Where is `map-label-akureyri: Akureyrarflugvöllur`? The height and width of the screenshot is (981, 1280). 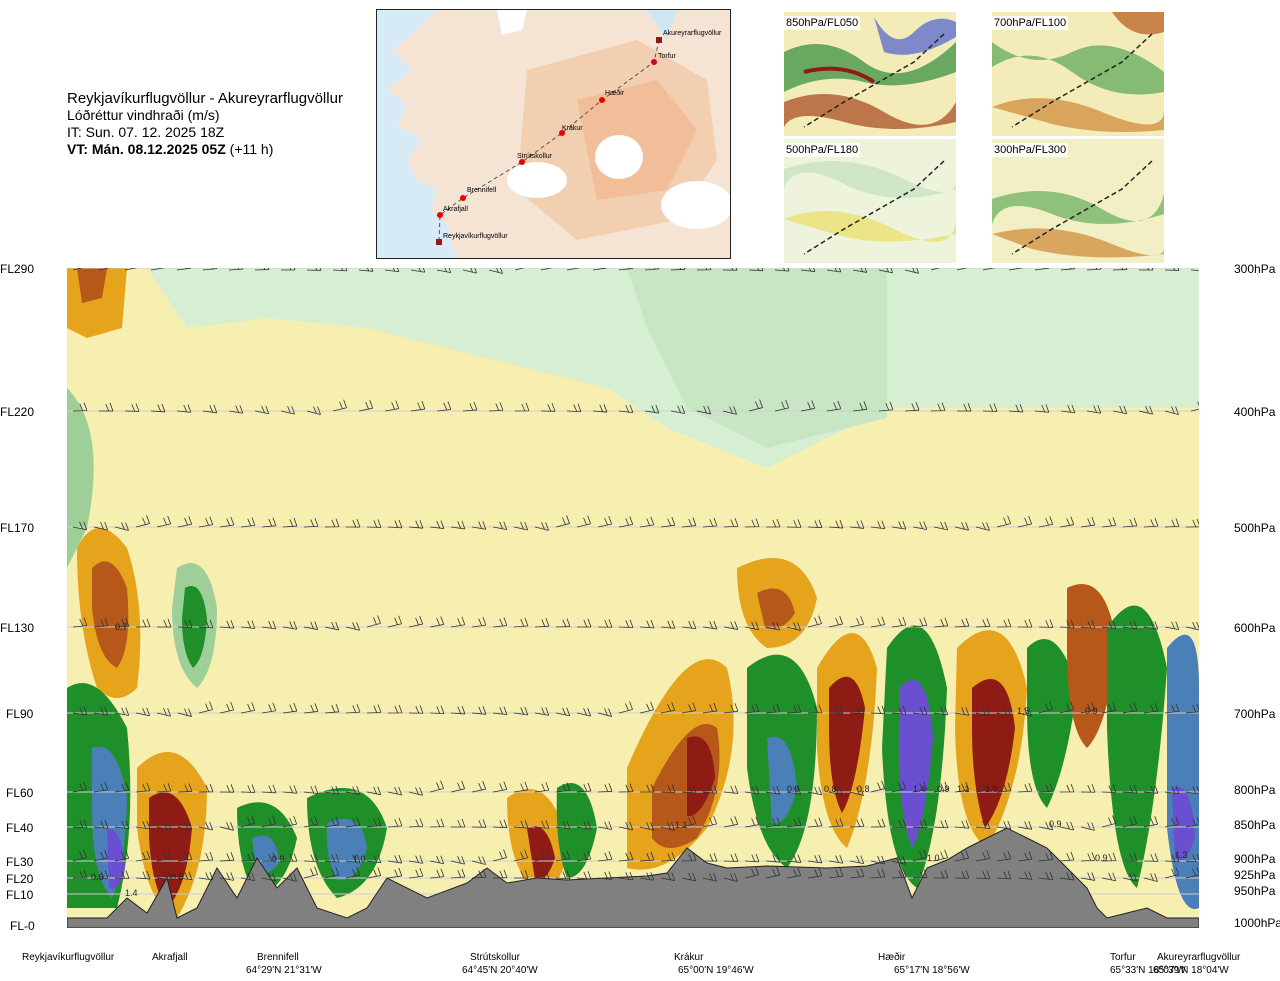
map-label-akureyri: Akureyrarflugvöllur is located at coordinates (692, 33).